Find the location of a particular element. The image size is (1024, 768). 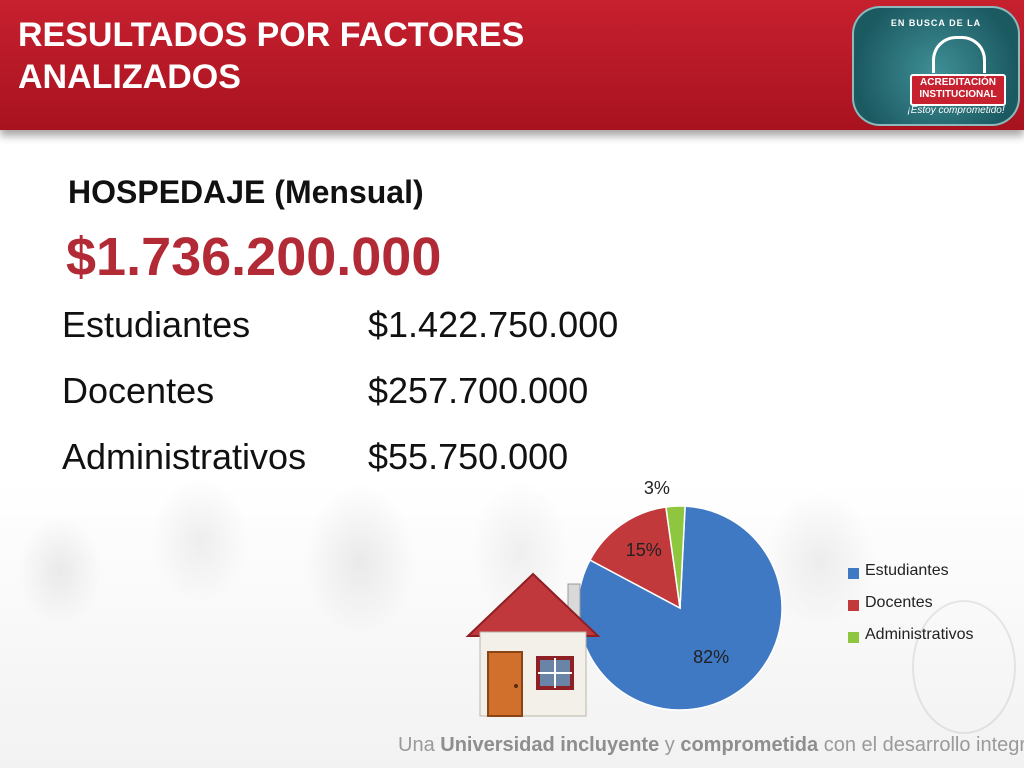

breakdown-label: Estudiantes is located at coordinates (156, 324).